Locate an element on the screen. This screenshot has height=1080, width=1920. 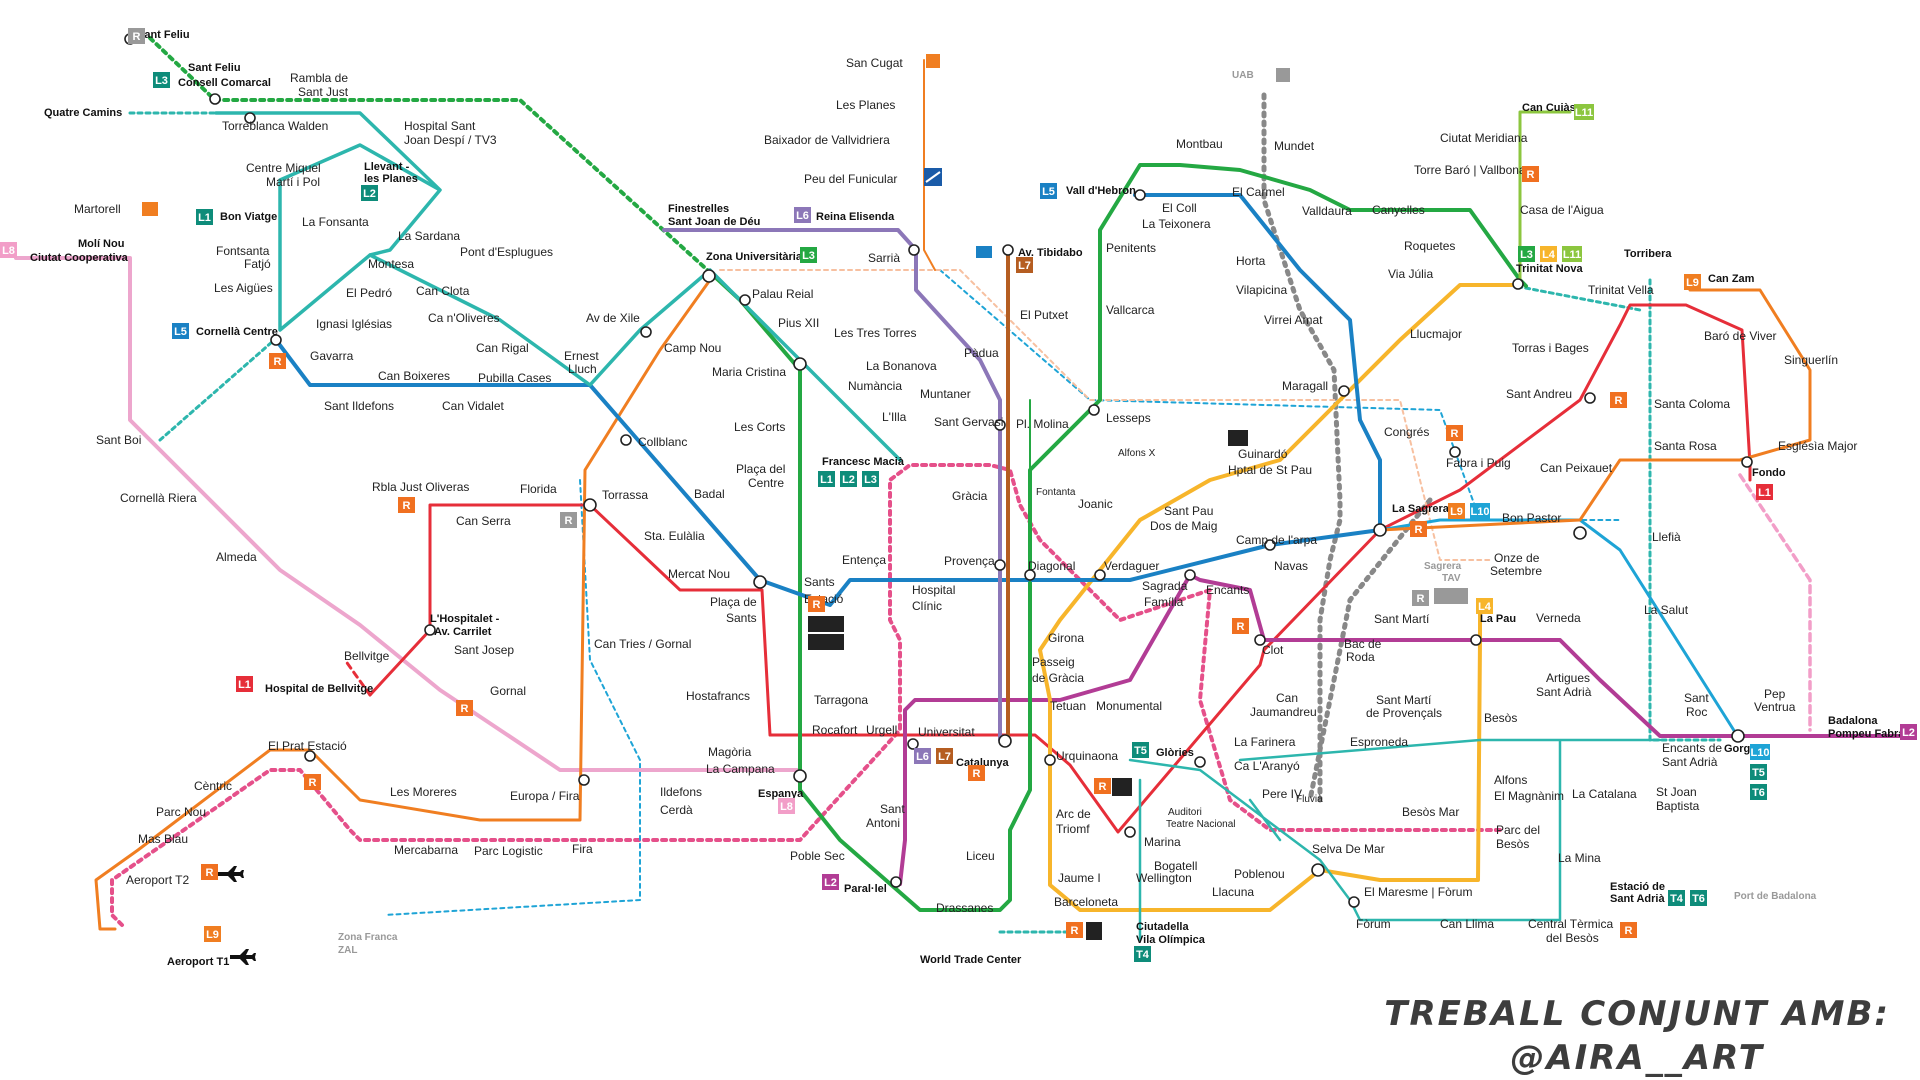
station-label: Plaça del is located at coordinates (760, 469).